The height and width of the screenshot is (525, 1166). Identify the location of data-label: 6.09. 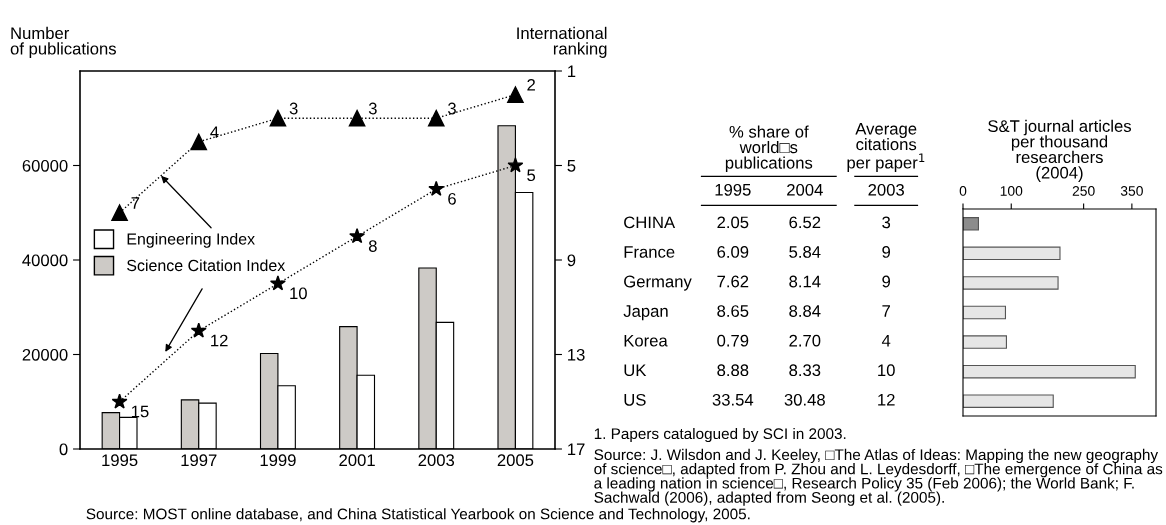
(733, 252).